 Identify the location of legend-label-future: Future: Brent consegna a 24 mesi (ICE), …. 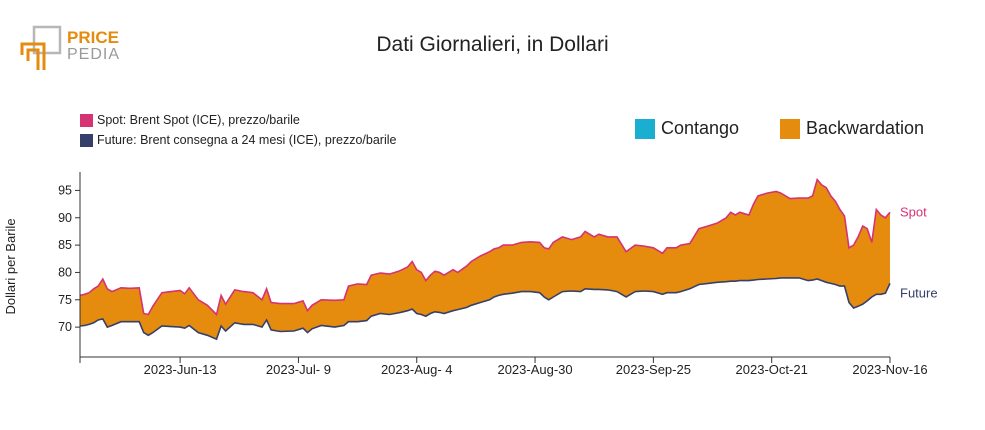
(247, 140).